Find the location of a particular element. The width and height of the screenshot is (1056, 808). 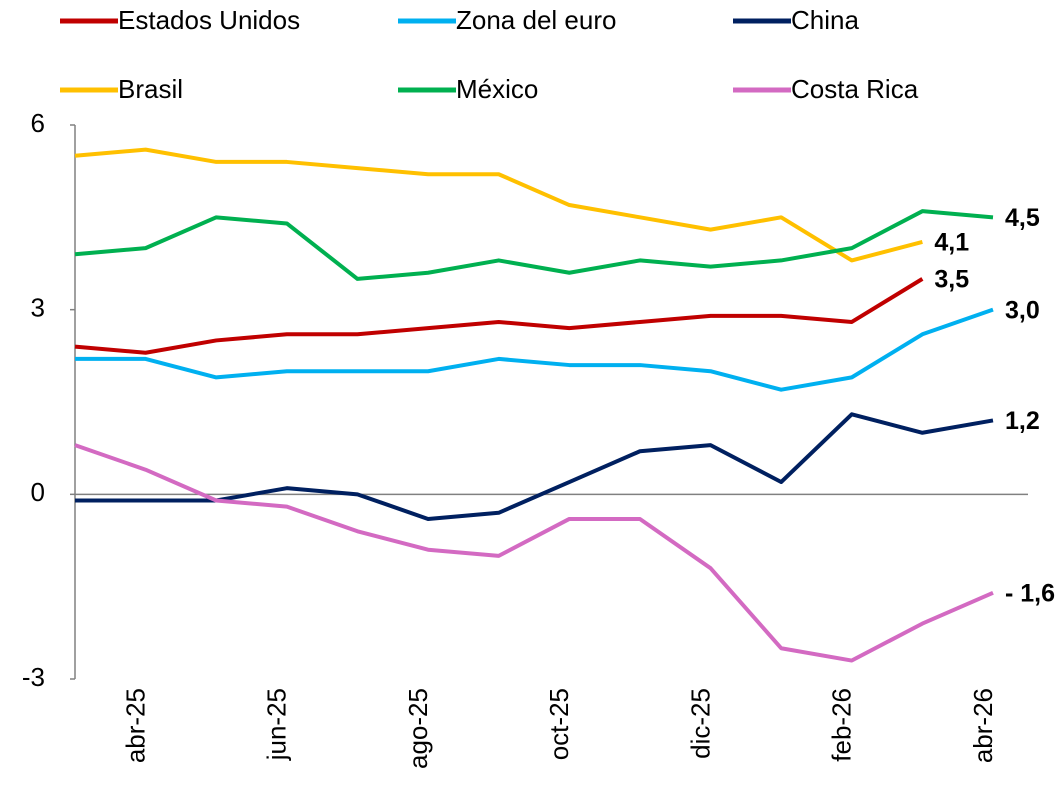

x-tick-label: abr-26 is located at coordinates (983, 725).